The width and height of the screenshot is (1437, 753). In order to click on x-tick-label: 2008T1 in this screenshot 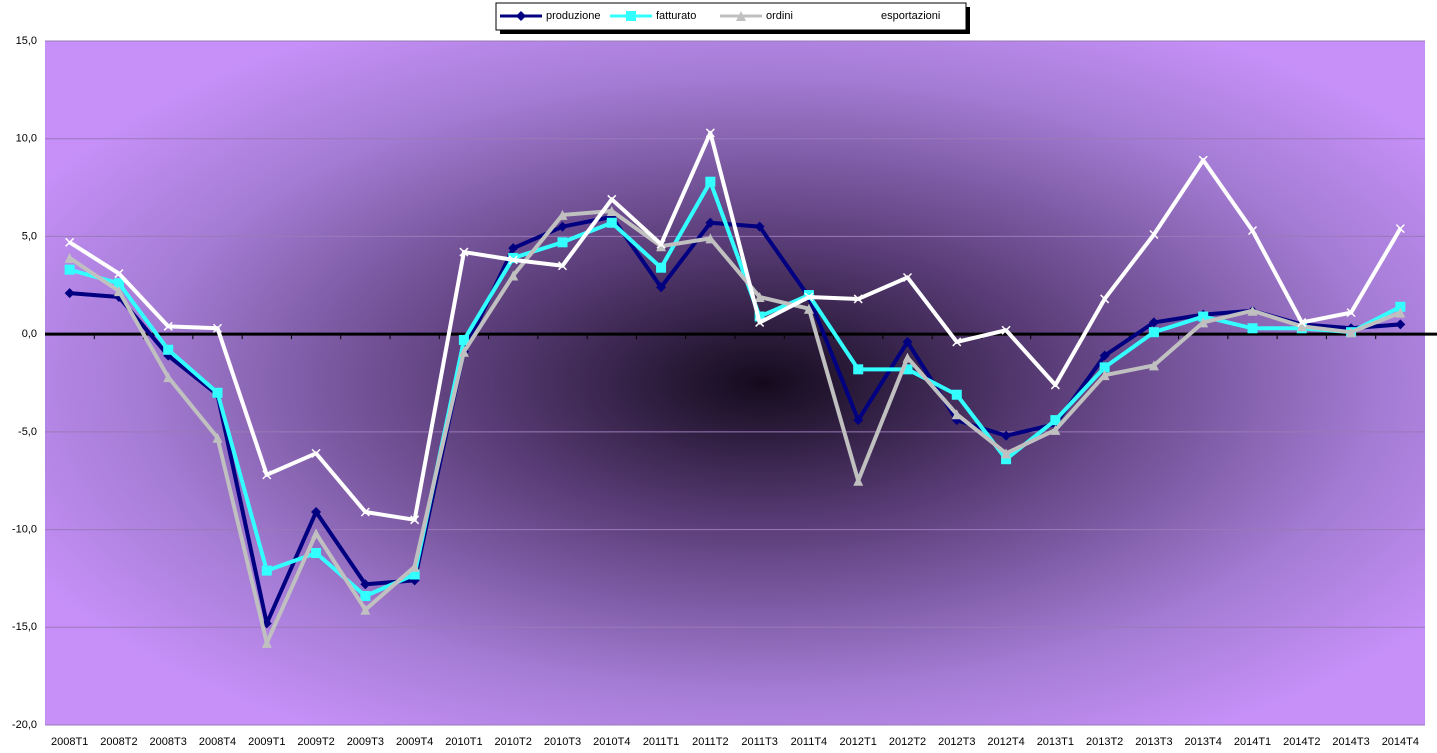, I will do `click(69, 742)`.